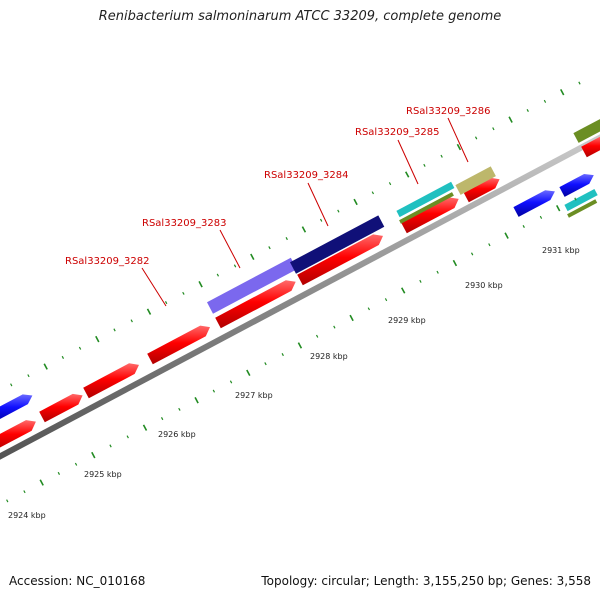 The width and height of the screenshot is (600, 600). What do you see at coordinates (27, 515) in the screenshot?
I see `kbp-tick-label: 2924 kbp` at bounding box center [27, 515].